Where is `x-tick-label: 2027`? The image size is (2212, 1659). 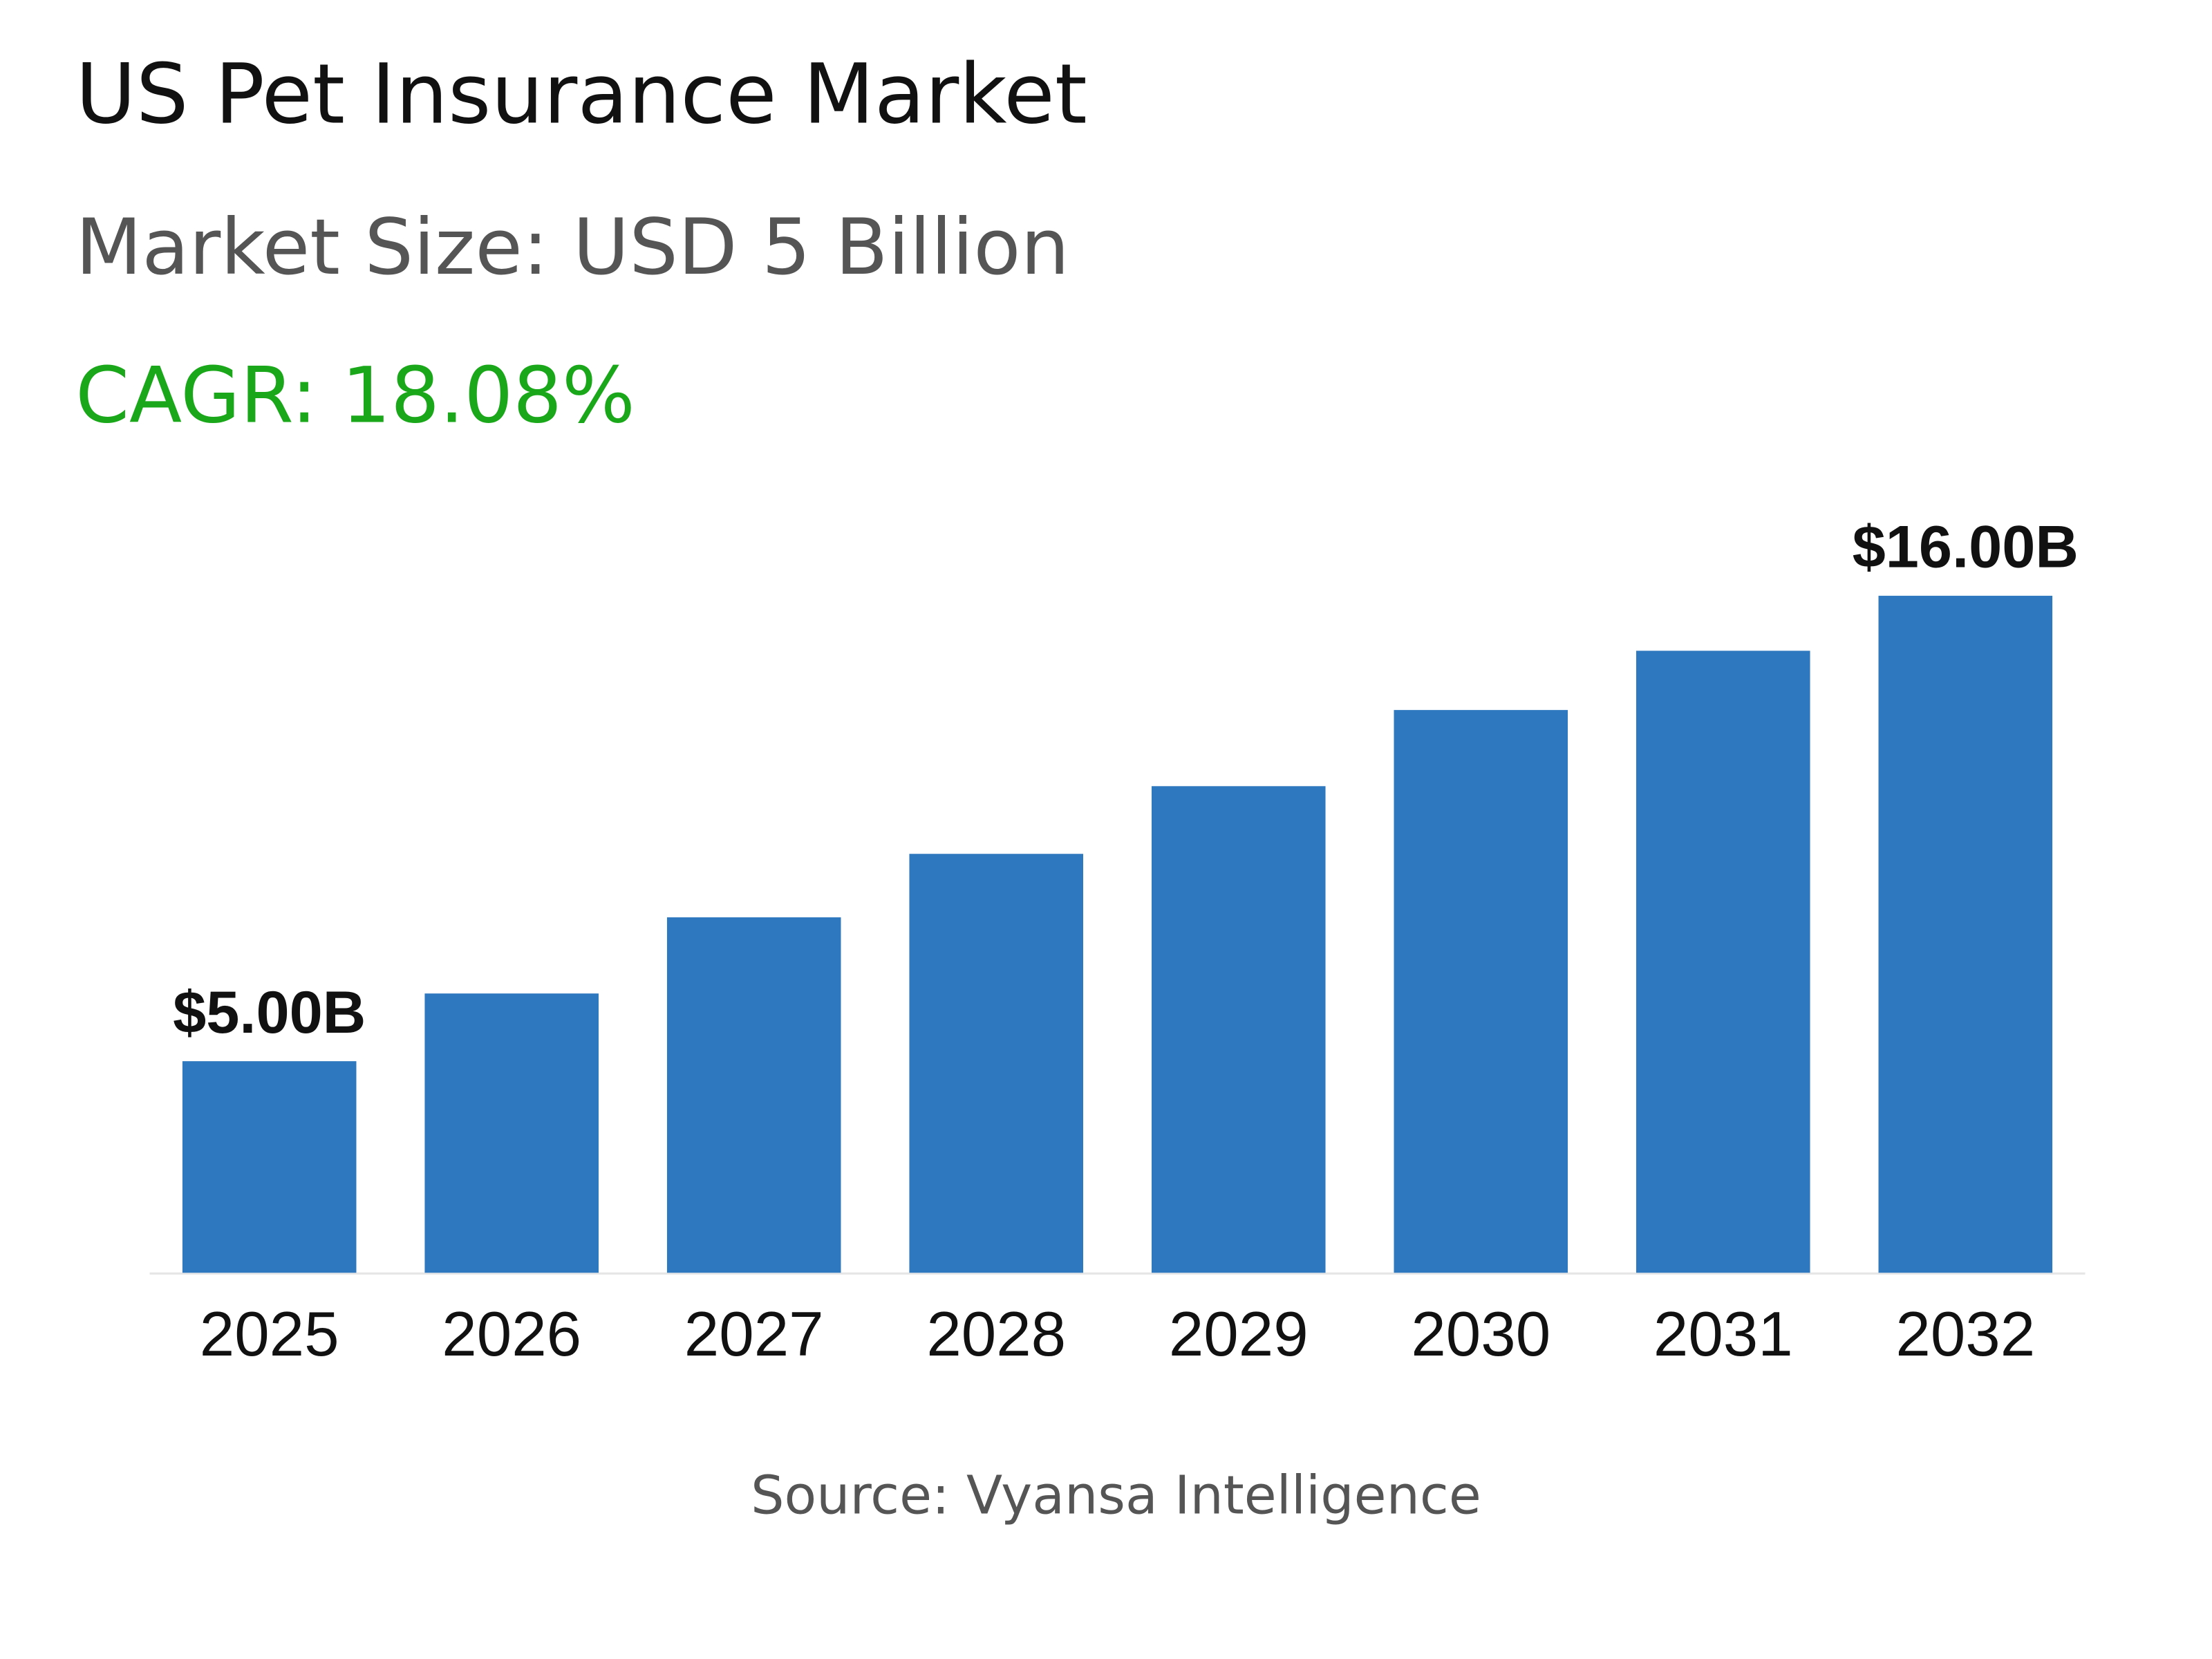 x-tick-label: 2027 is located at coordinates (754, 1334).